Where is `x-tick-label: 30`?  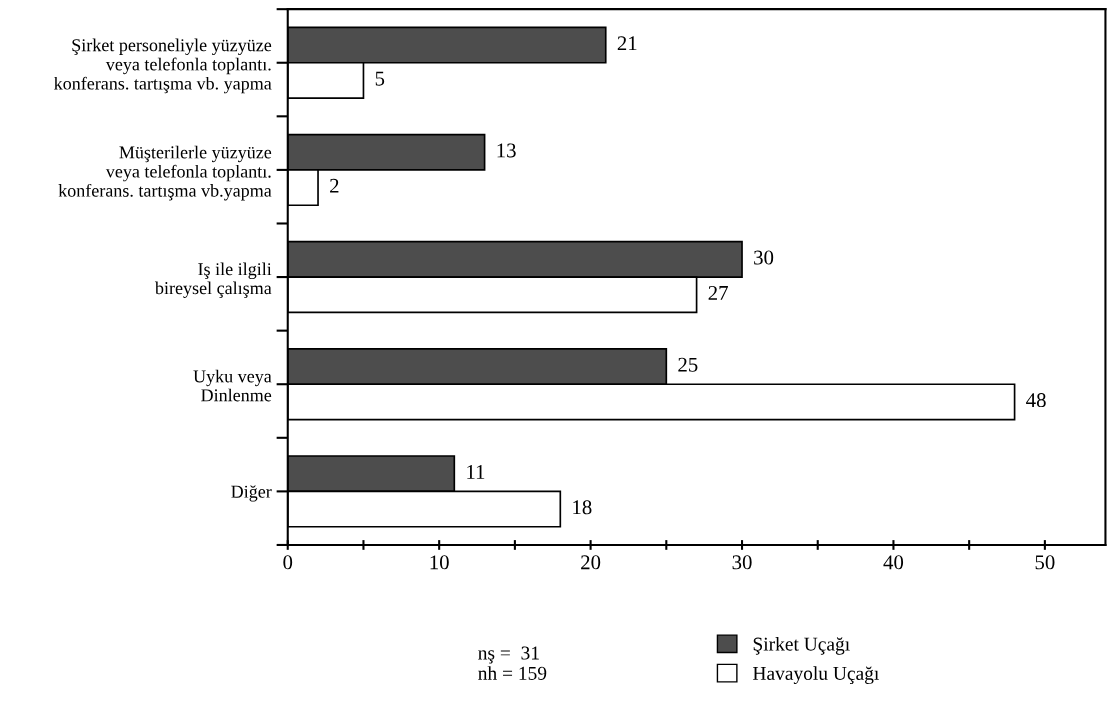
x-tick-label: 30 is located at coordinates (742, 562).